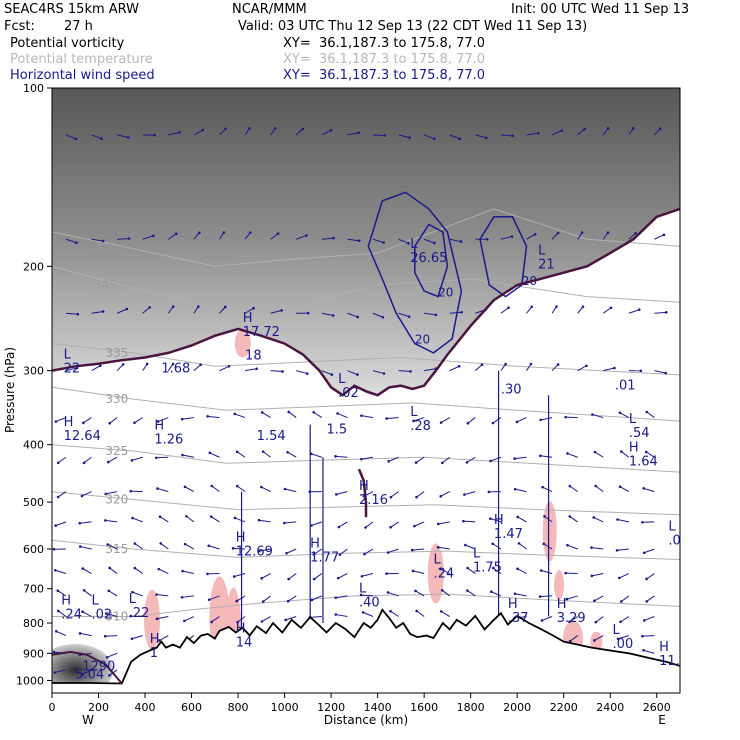 The height and width of the screenshot is (740, 740). Describe the element at coordinates (623, 644) in the screenshot. I see `extremum-value: .00` at that location.